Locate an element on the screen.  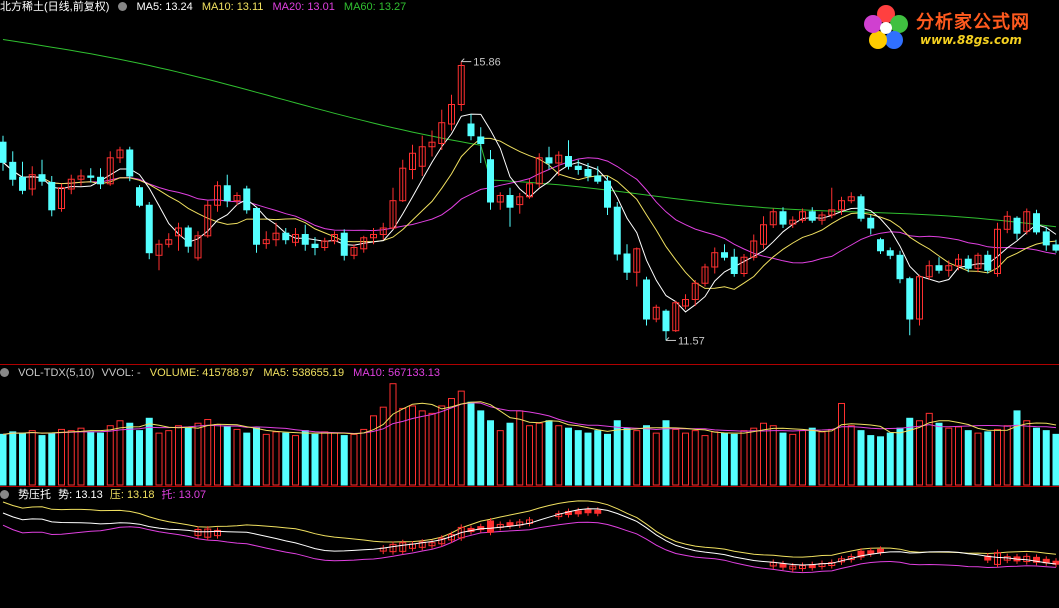
annotation-label: 11.57 is located at coordinates (691, 341).